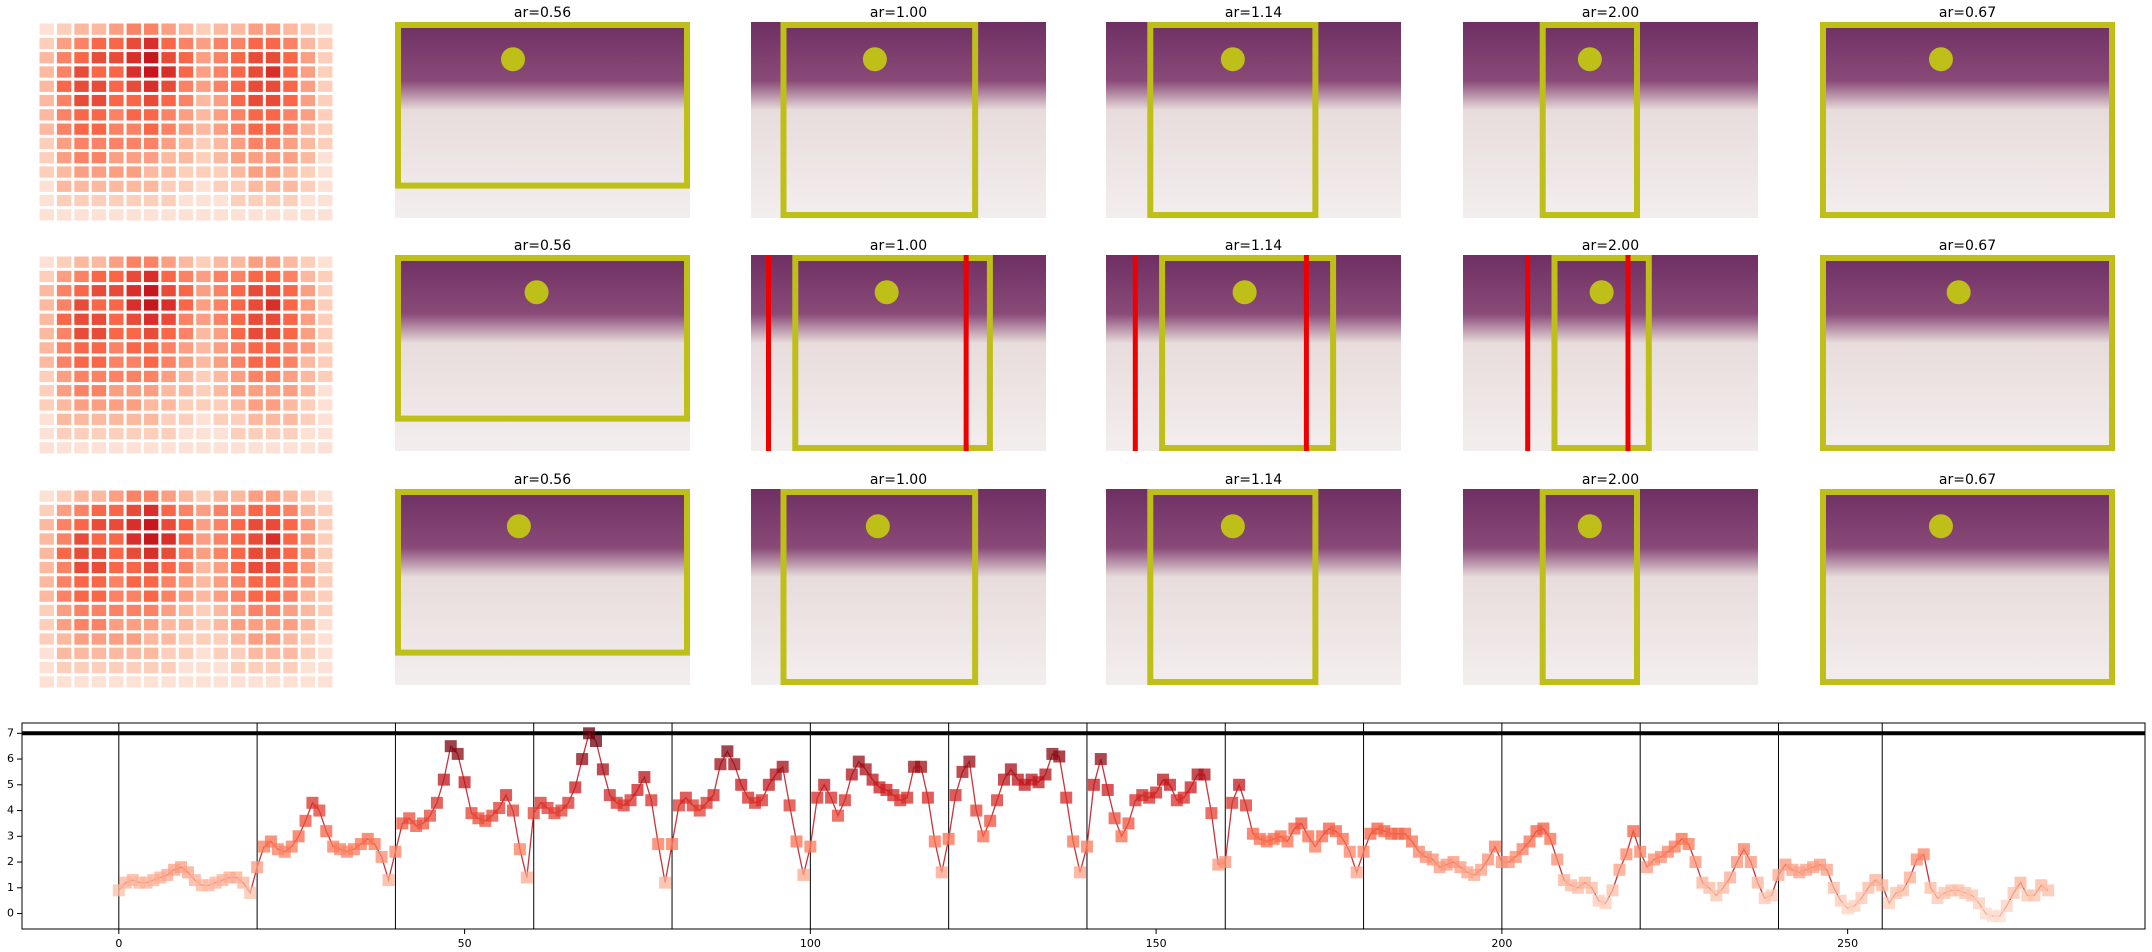 The image size is (2152, 952). What do you see at coordinates (10, 732) in the screenshot?
I see `y-tick-label: 7` at bounding box center [10, 732].